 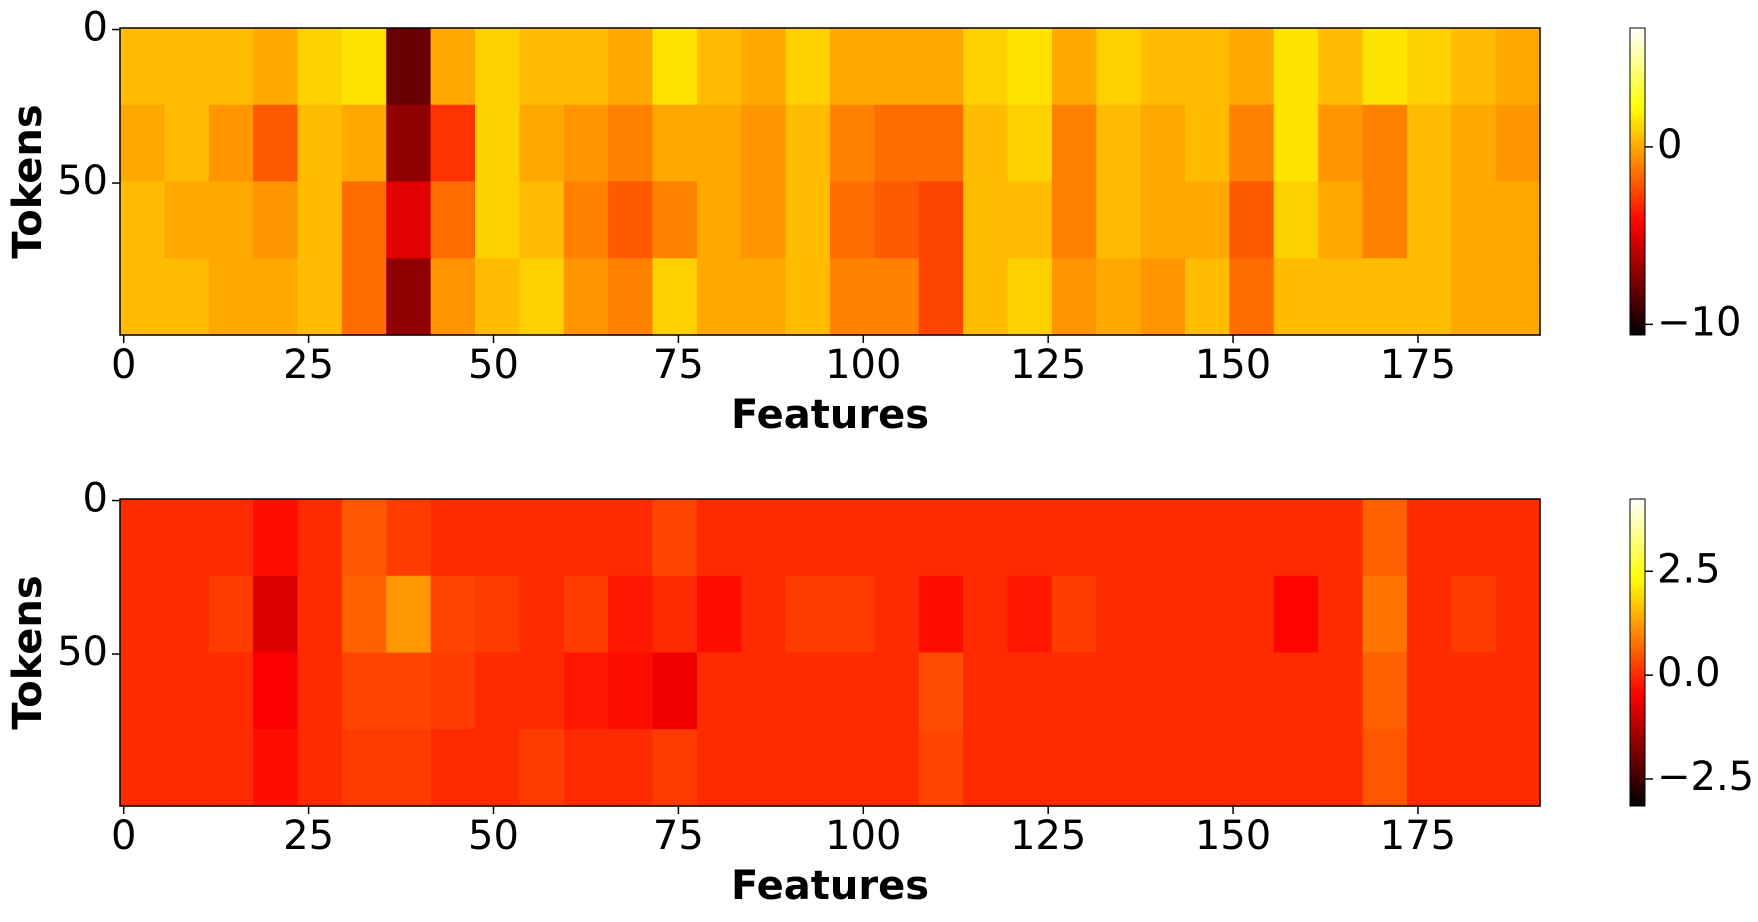 I want to click on y-tick-label: 50, so click(x=82, y=181).